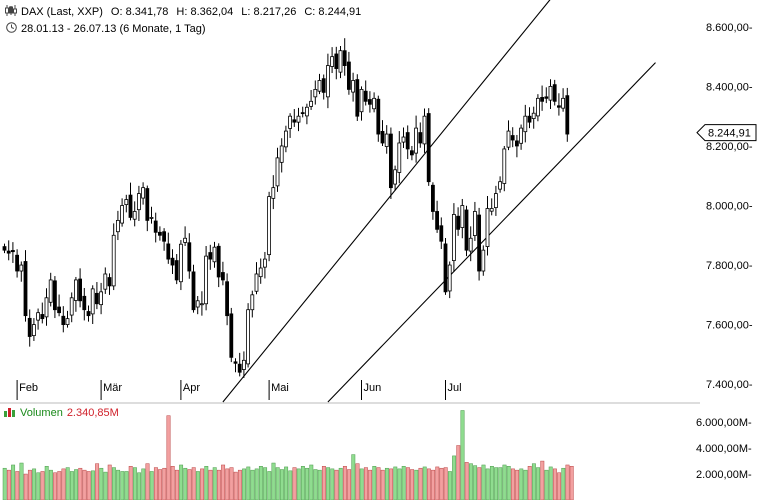 This screenshot has height=500, width=758. I want to click on volume-header: Volumen 2.340,85M, so click(61, 412).